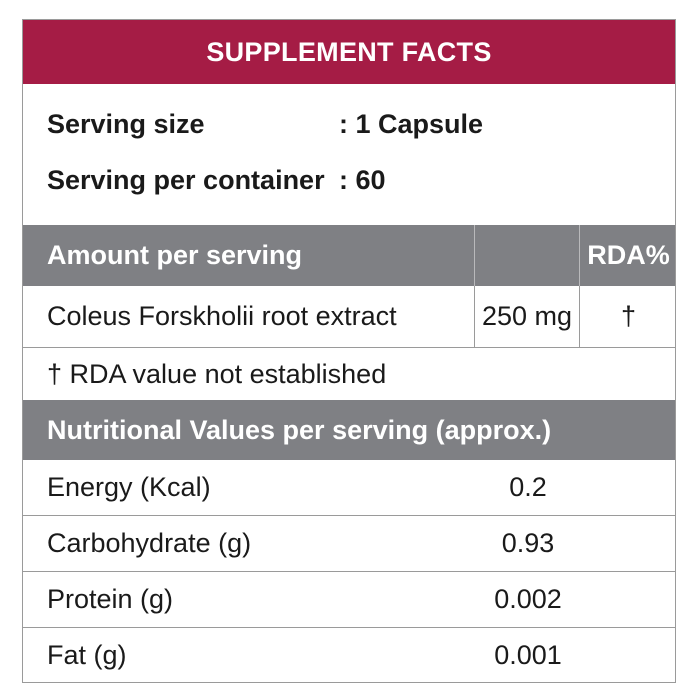 This screenshot has height=700, width=700. I want to click on rda-footnote: † RDA value not established, so click(349, 374).